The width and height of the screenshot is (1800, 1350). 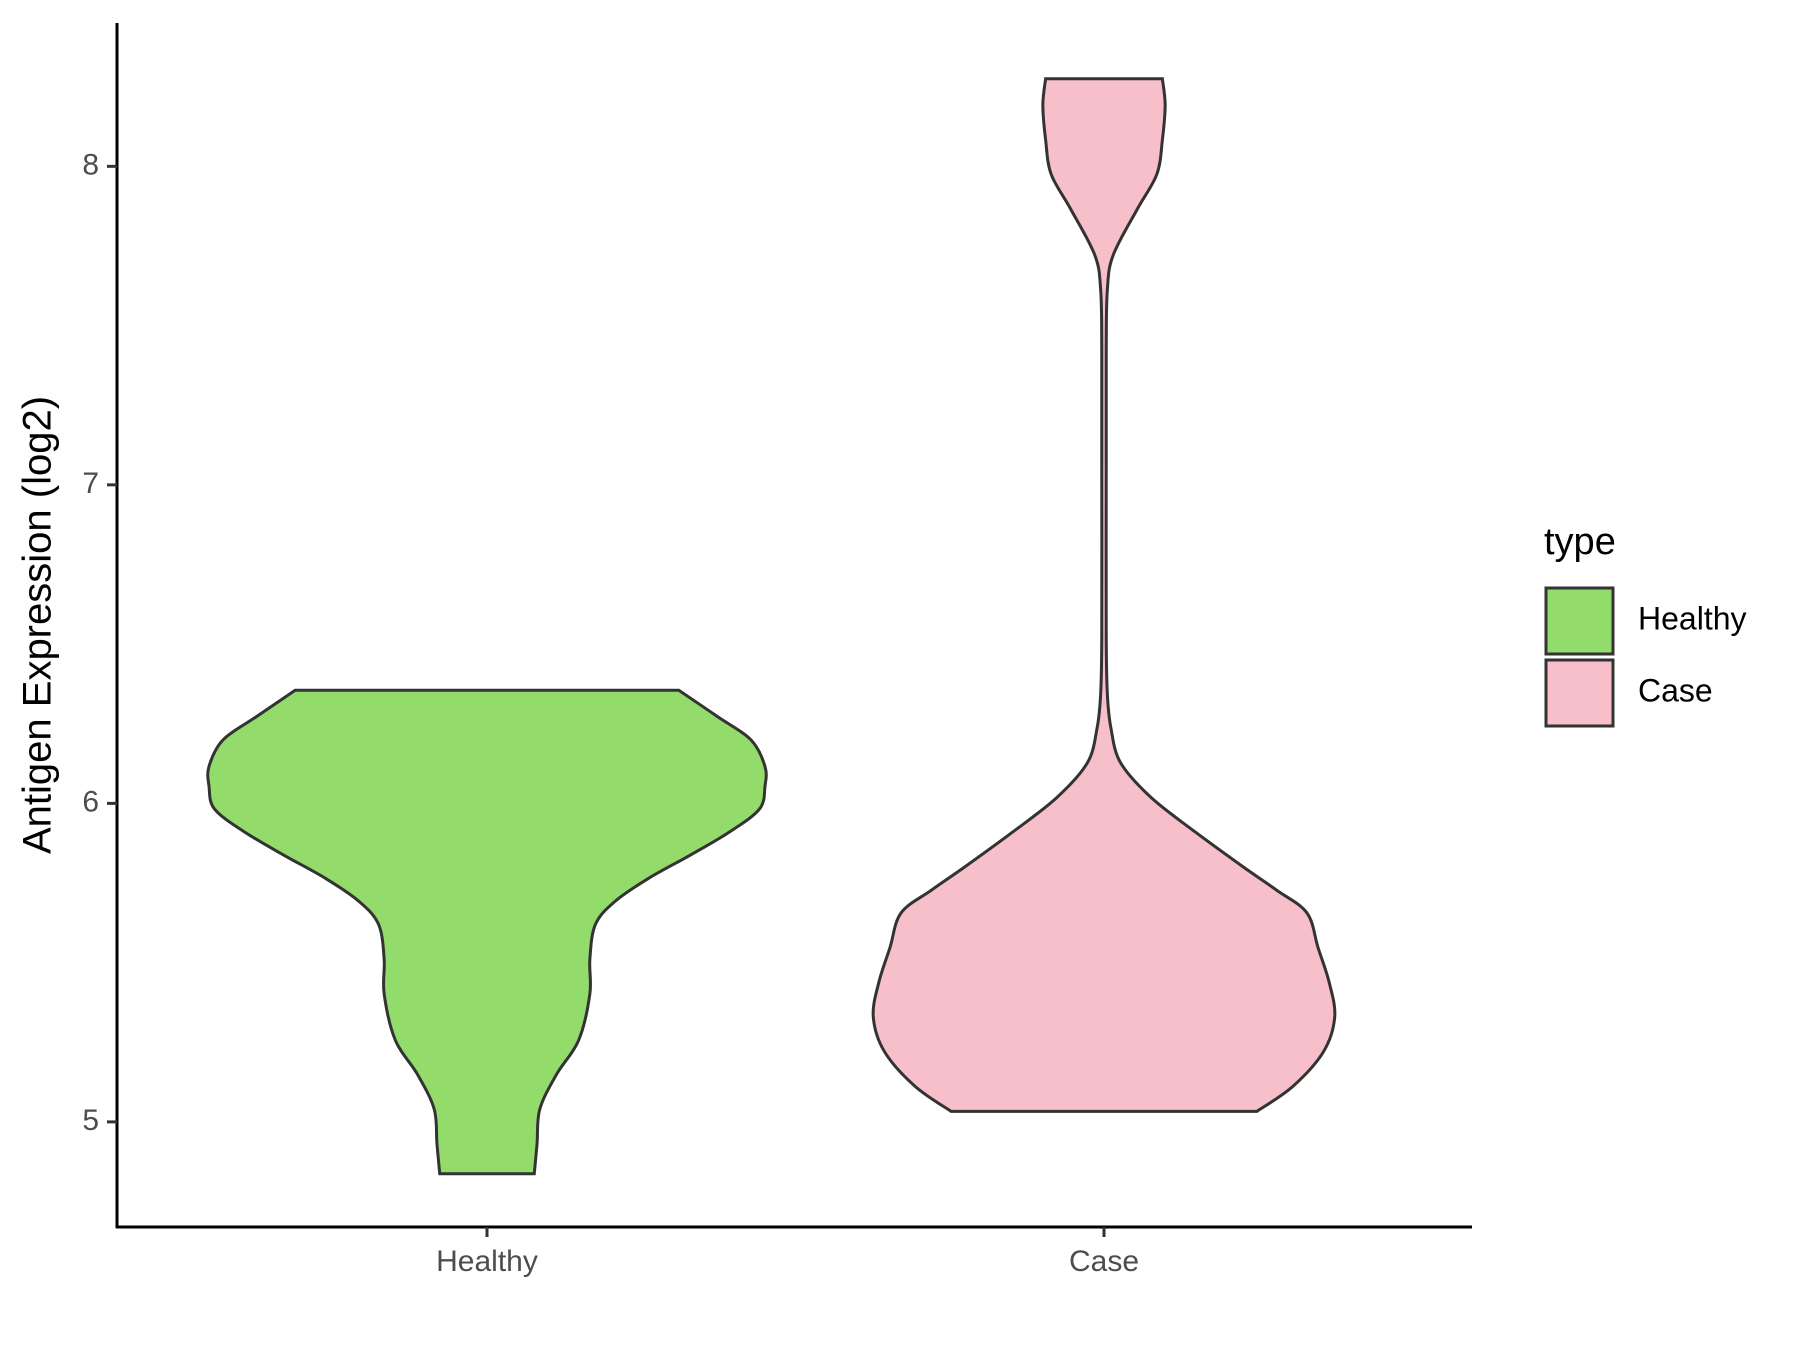 What do you see at coordinates (1104, 1261) in the screenshot?
I see `x-tick-label: Case` at bounding box center [1104, 1261].